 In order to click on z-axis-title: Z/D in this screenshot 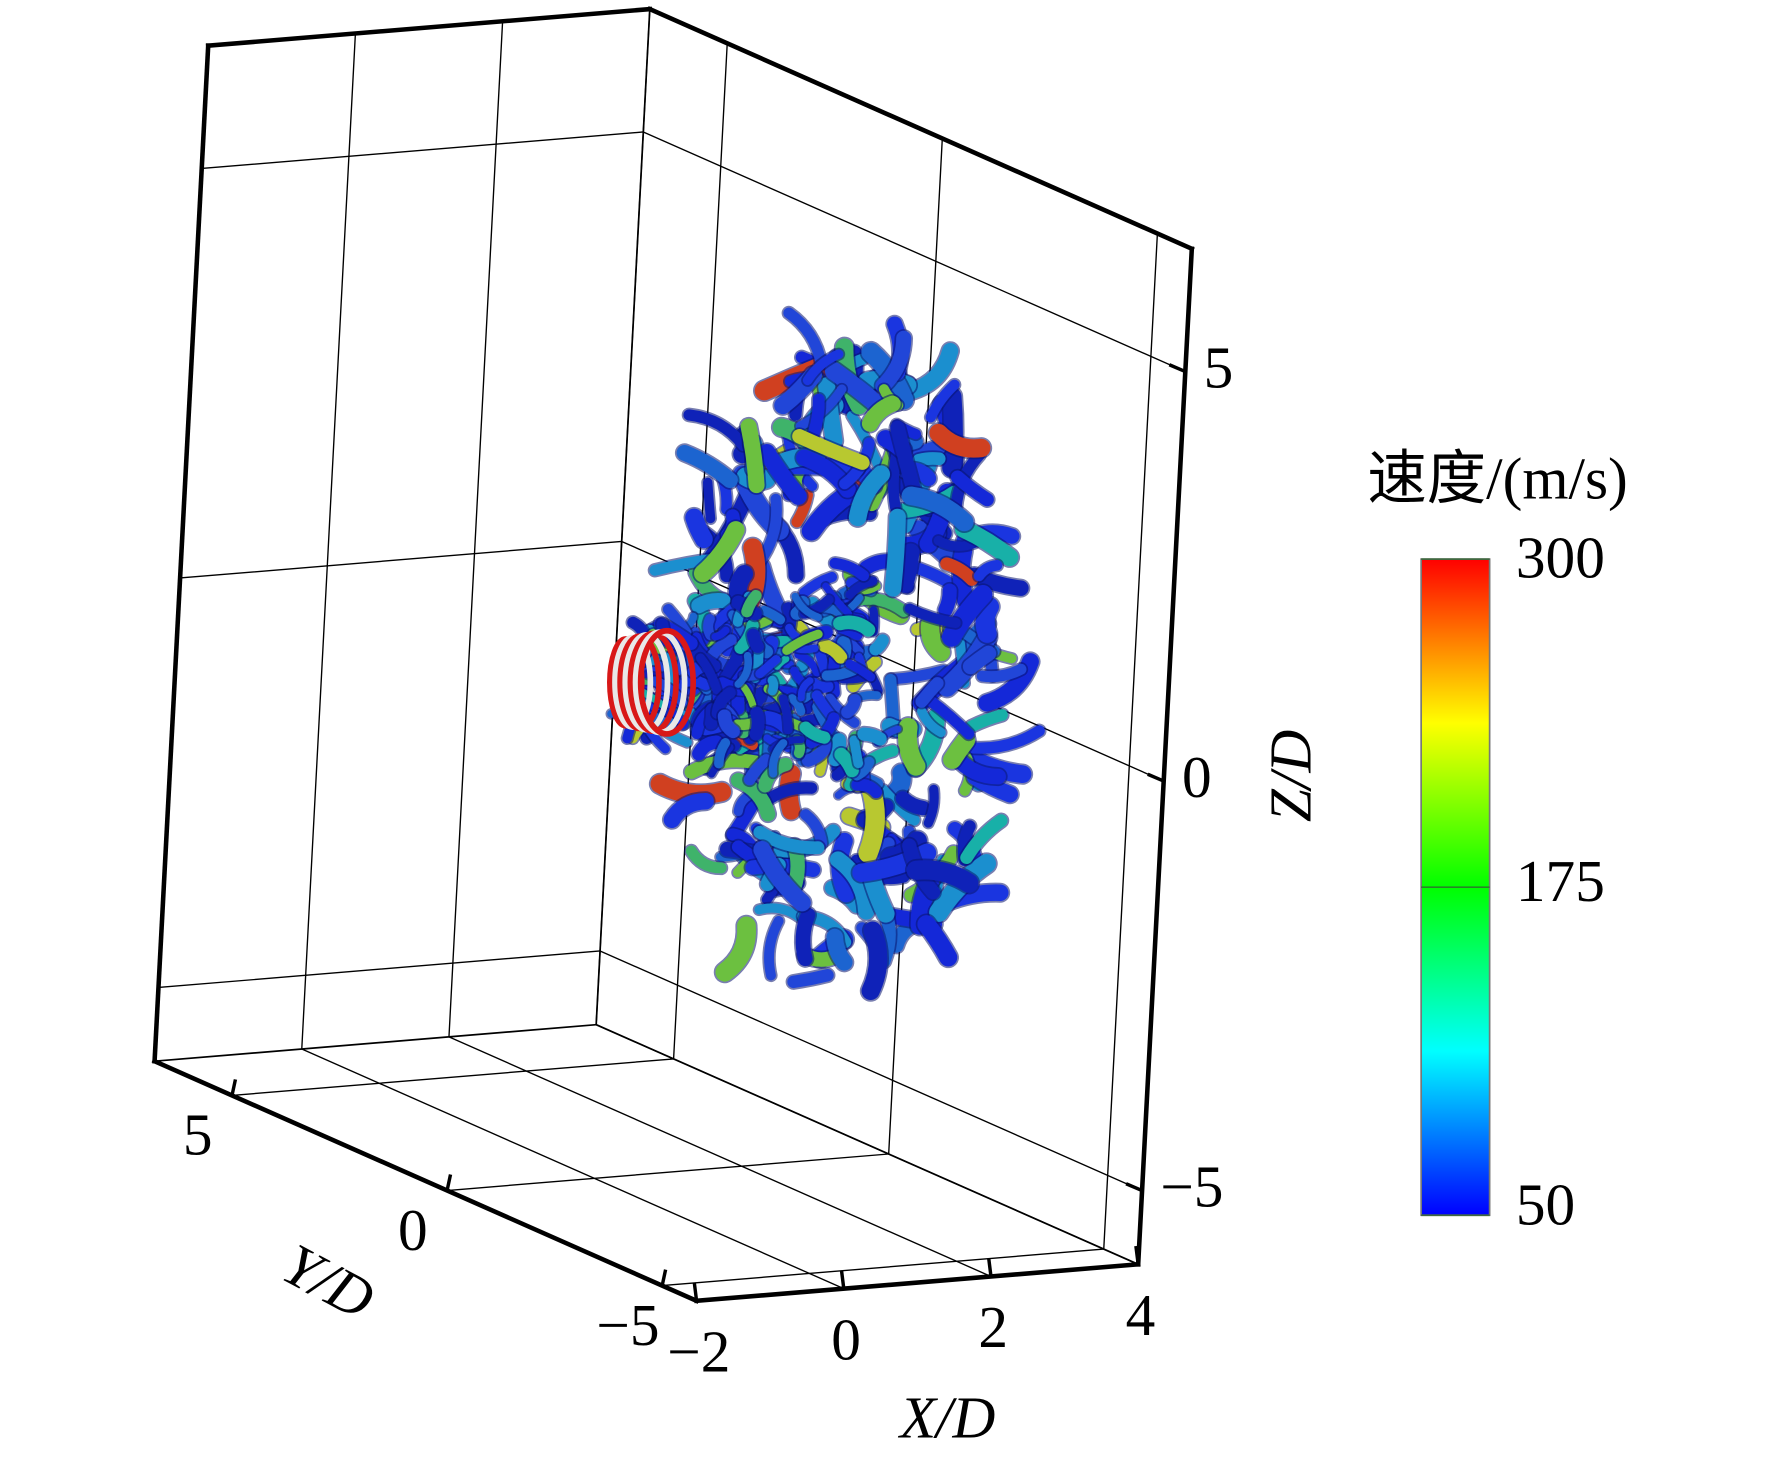, I will do `click(1290, 776)`.